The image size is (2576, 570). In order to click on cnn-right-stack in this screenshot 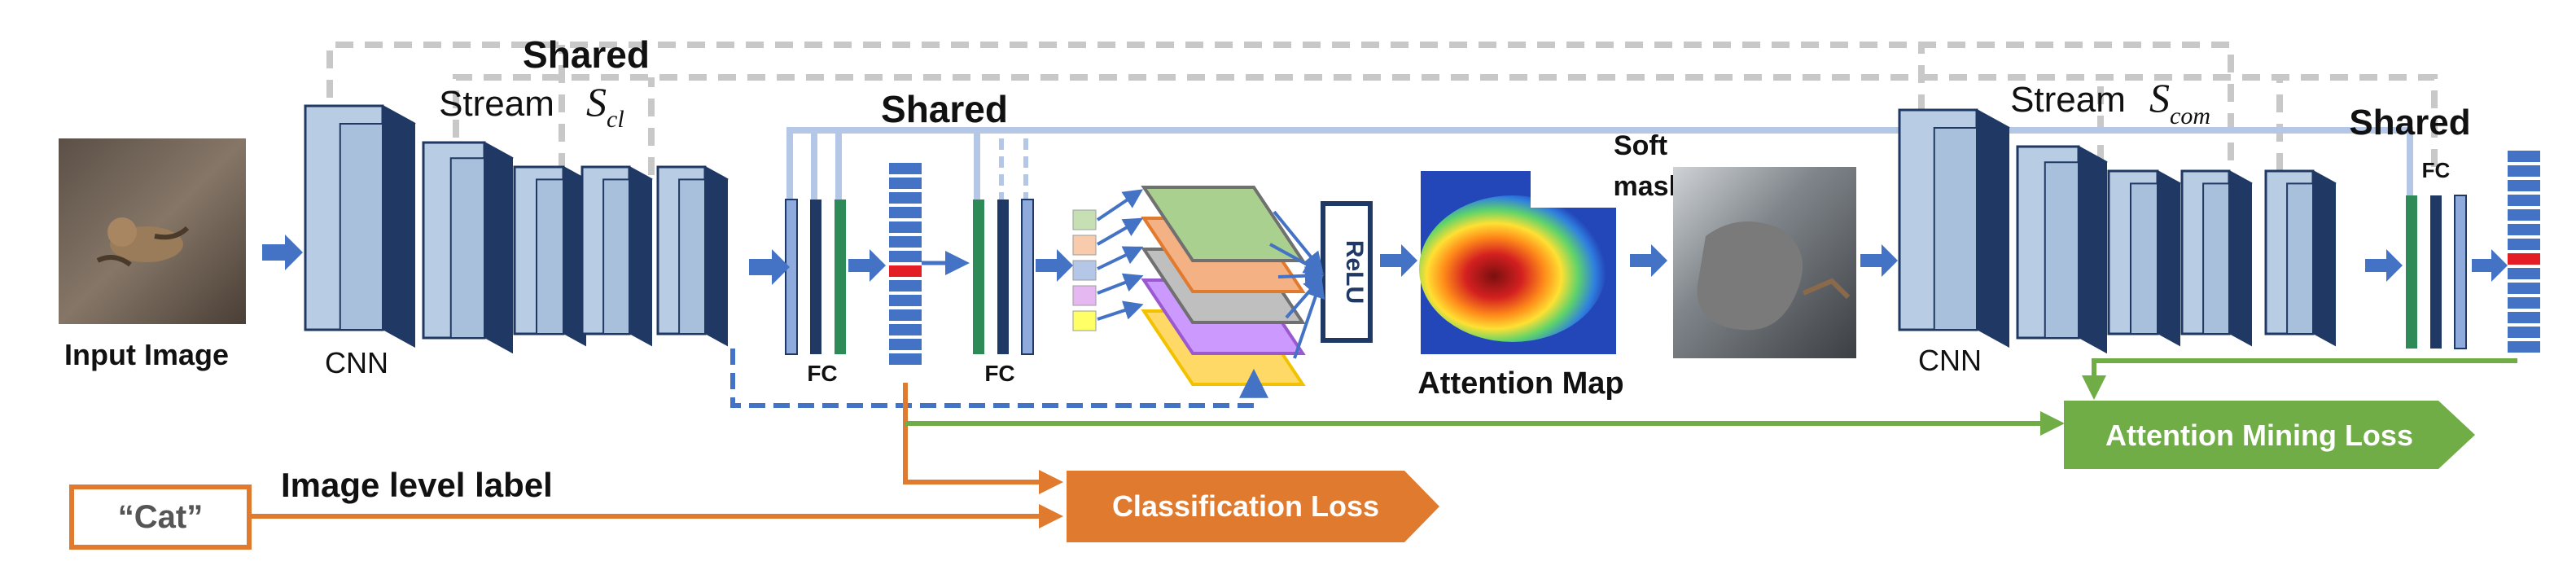, I will do `click(2117, 231)`.